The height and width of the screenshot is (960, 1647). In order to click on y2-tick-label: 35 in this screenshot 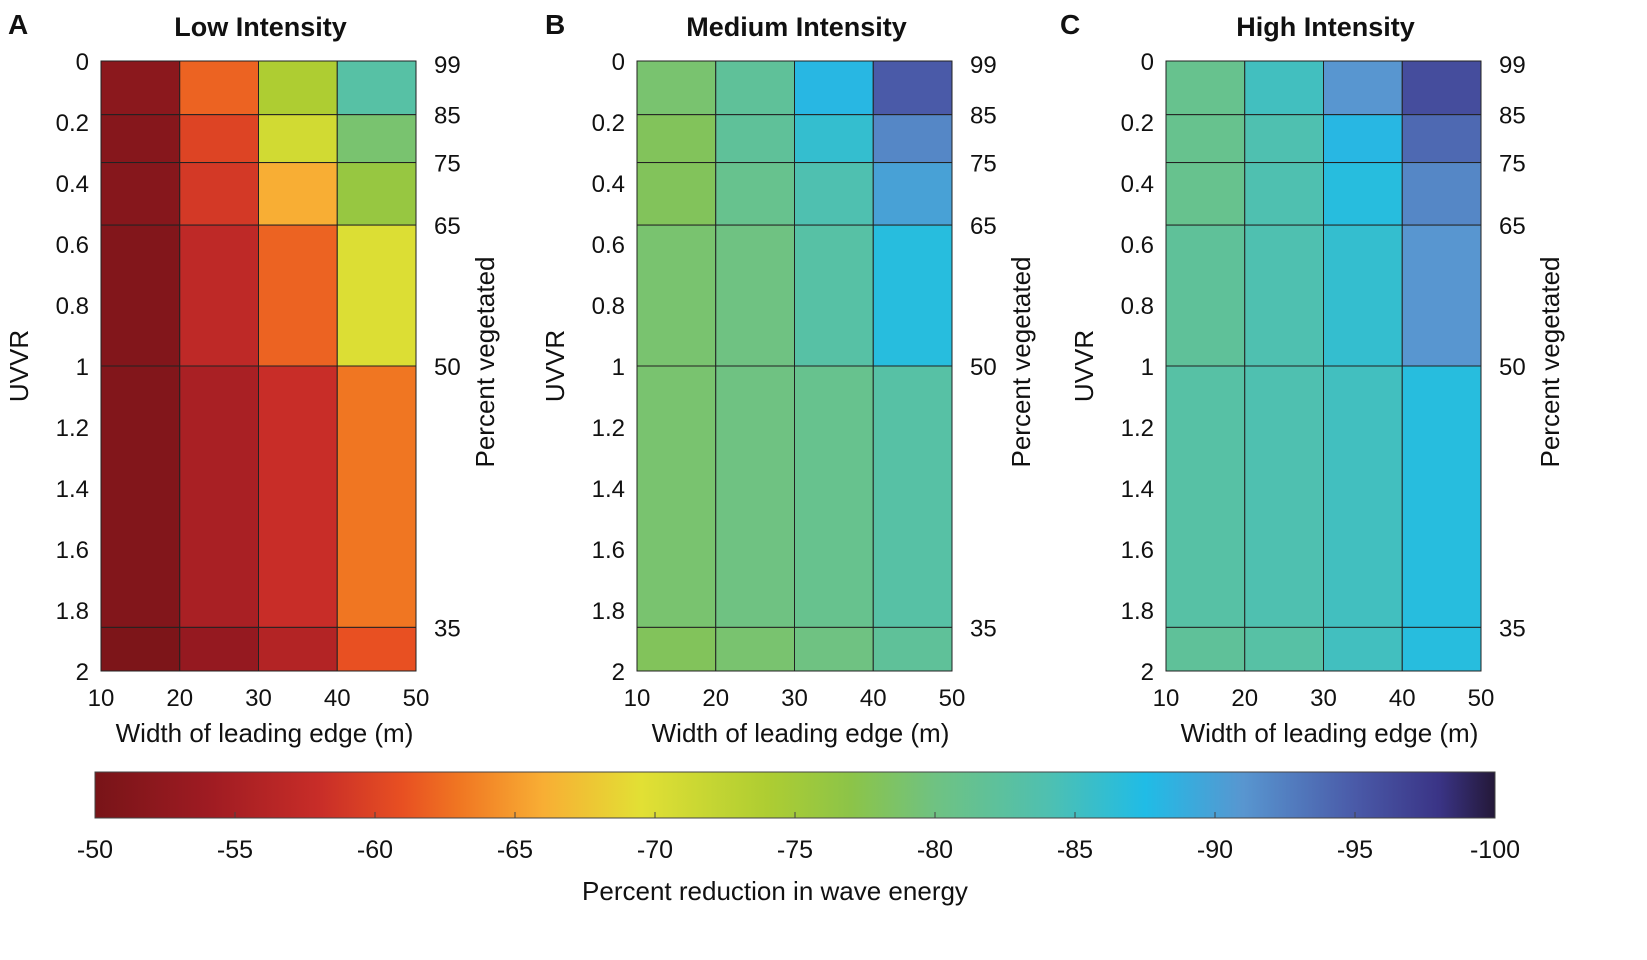, I will do `click(983, 628)`.